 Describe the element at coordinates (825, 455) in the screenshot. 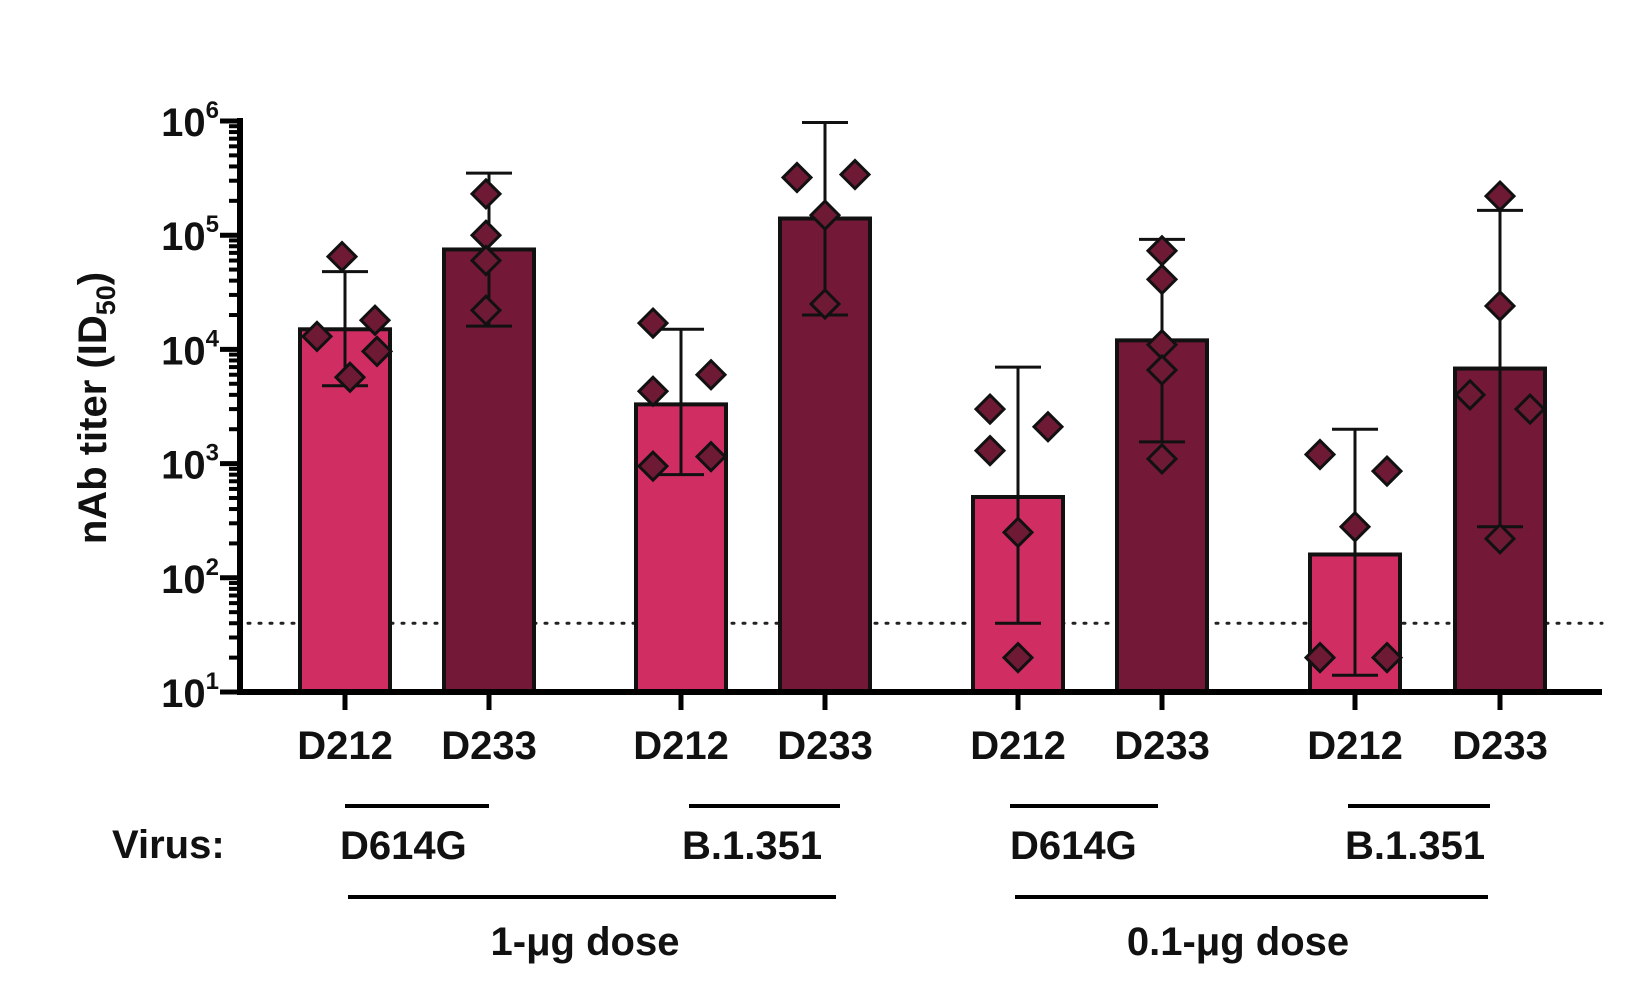

I see `bar-4-d233` at that location.